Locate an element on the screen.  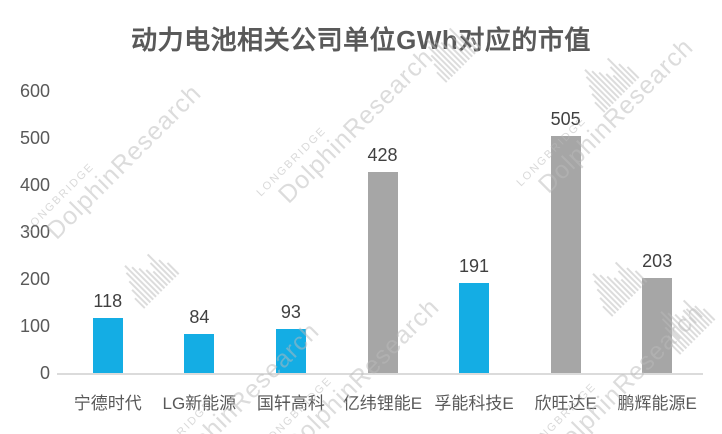
category-label: 欣旺达E is located at coordinates (565, 403).